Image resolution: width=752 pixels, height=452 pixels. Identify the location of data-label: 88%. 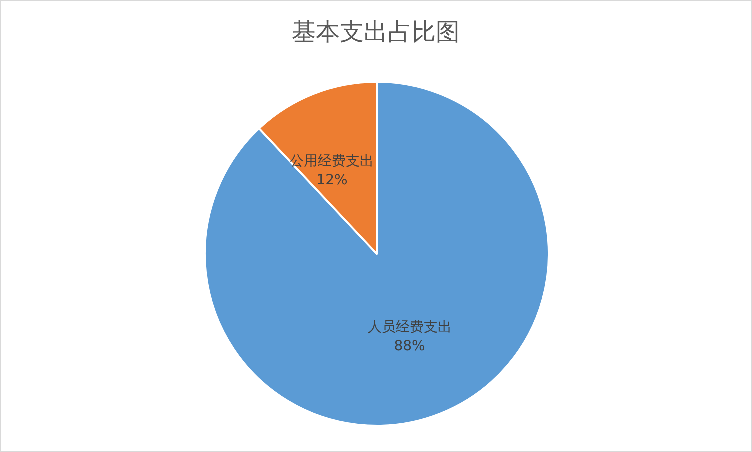
(410, 346).